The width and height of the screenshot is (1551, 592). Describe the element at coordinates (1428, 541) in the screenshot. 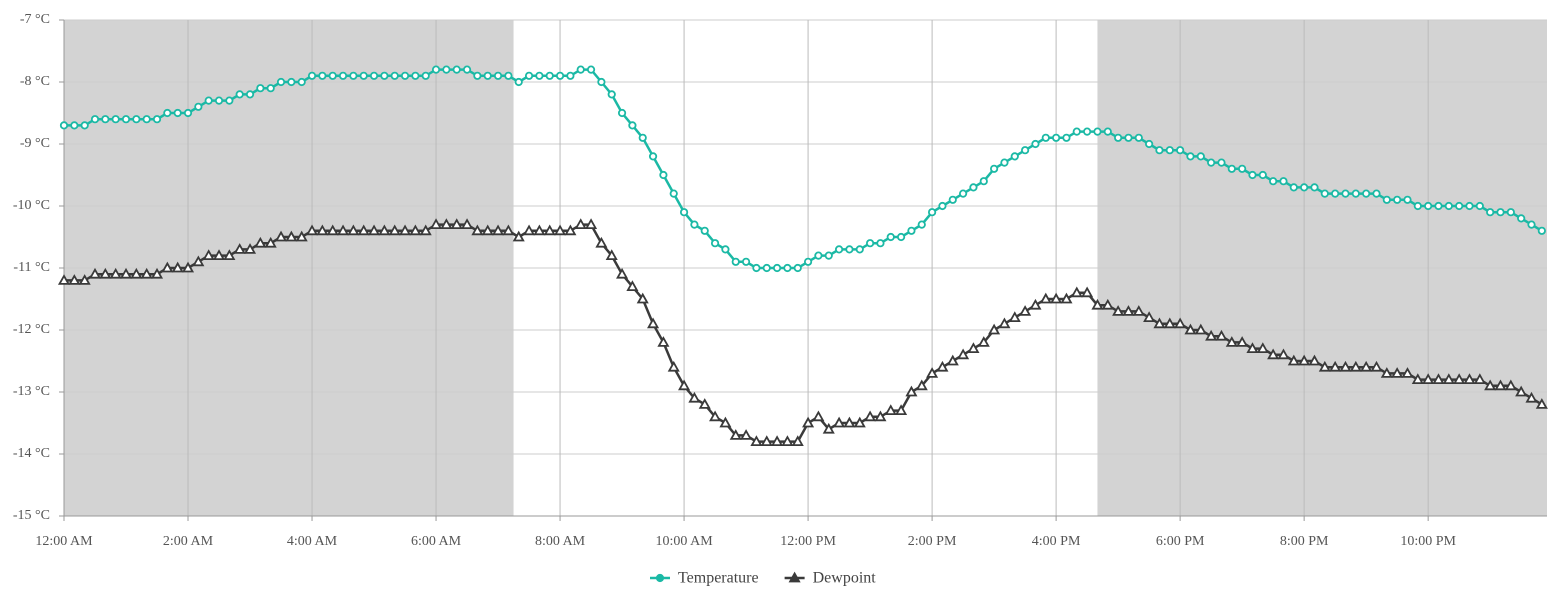

I see `x-tick-label: 10:00 PM` at that location.